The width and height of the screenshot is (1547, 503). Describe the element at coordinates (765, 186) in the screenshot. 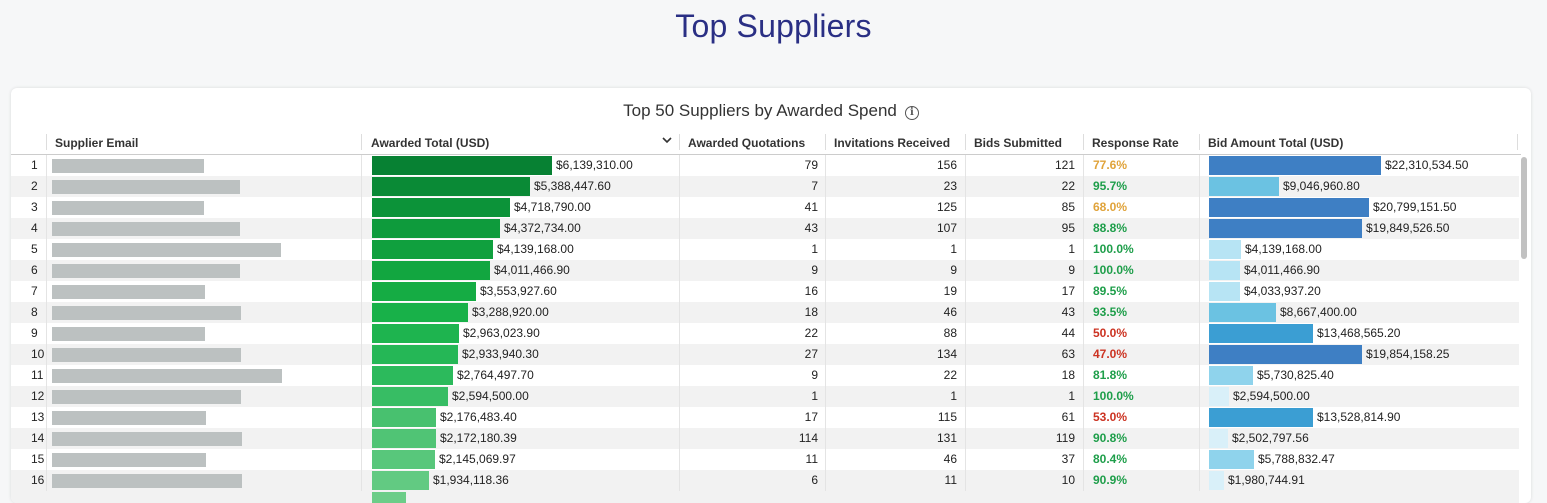

I see `table-row: 2 $5,388,447.60 7 23 22 95.7% $9,046,960.80` at that location.